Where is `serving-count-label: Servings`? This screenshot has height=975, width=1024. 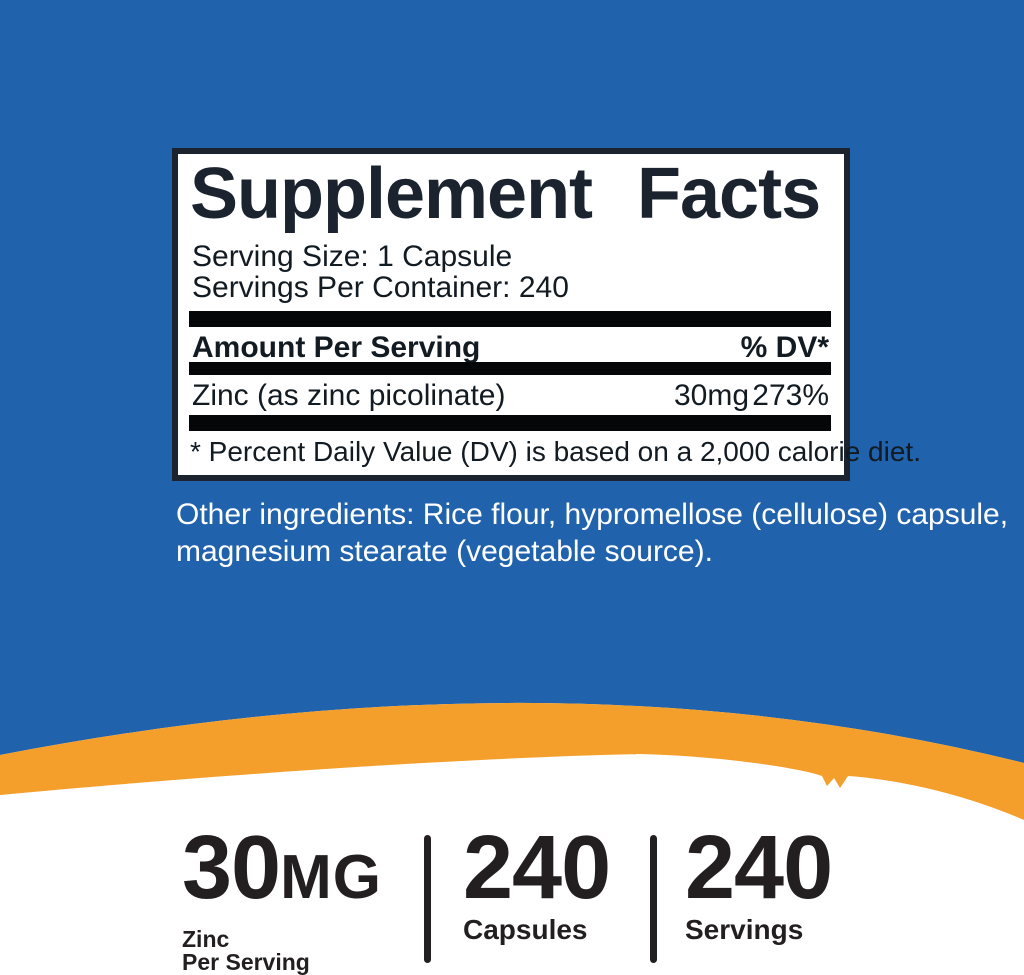 serving-count-label: Servings is located at coordinates (744, 929).